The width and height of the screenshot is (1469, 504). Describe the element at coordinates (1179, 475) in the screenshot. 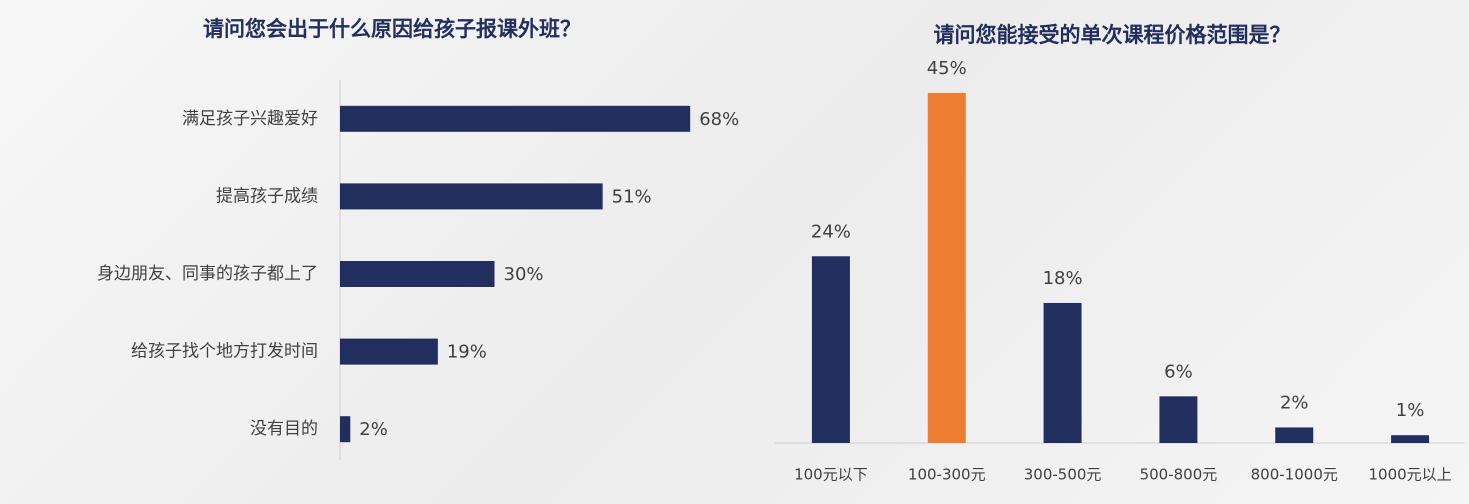

I see `x-tick-label: 500-800元` at that location.